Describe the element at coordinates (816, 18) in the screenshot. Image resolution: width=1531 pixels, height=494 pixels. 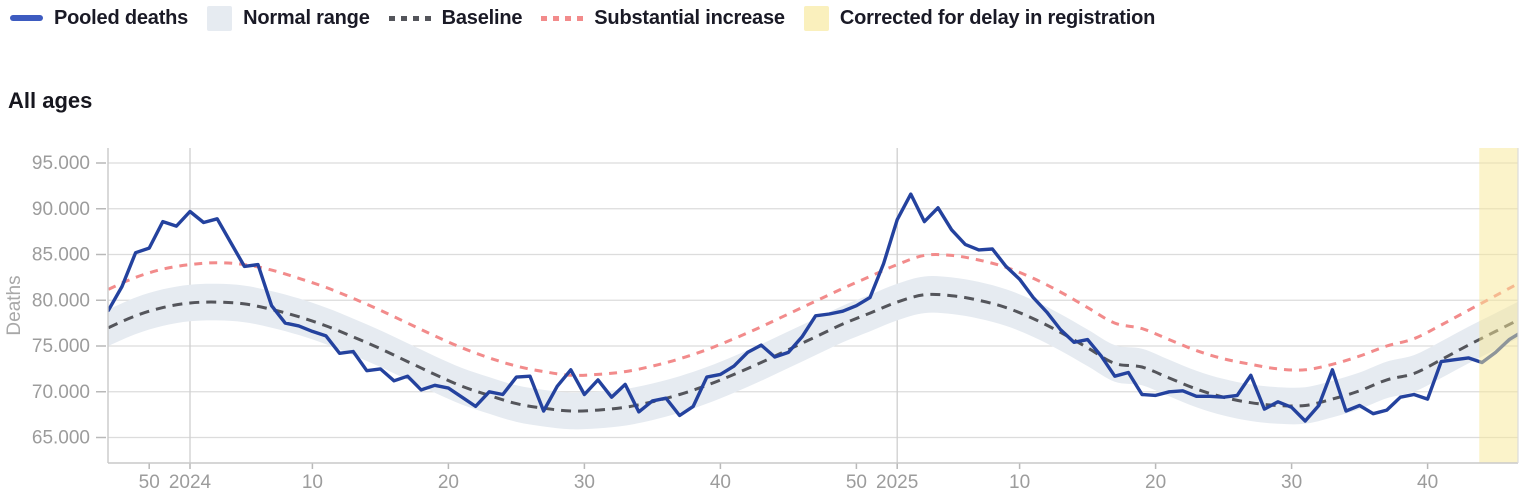
I see `legend-swatch-corrected-for-delay-in-registration` at that location.